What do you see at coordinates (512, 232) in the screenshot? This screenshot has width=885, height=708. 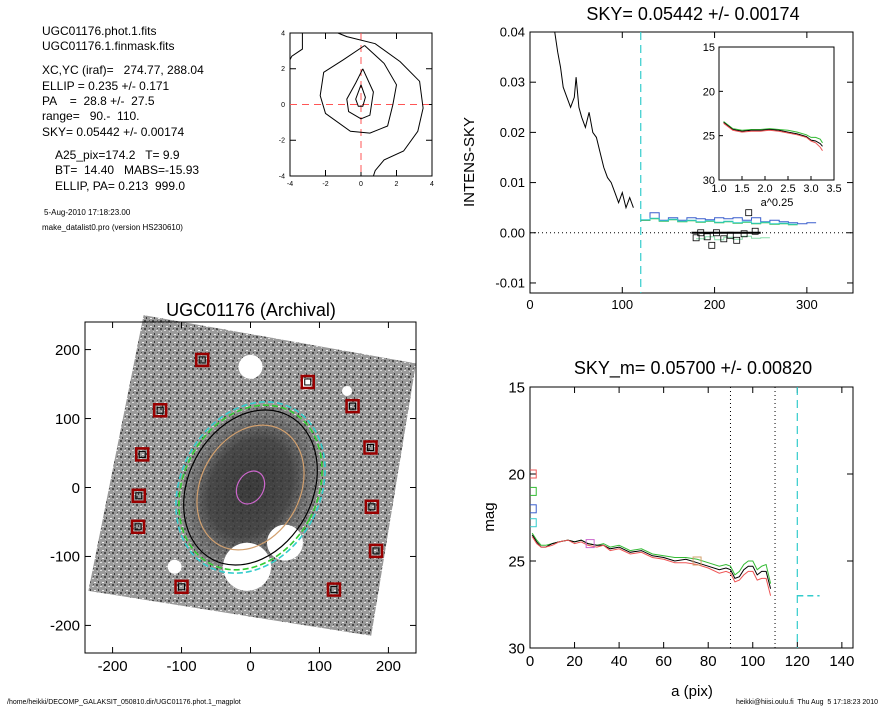 I see `intens-ytick-label: 0.00` at bounding box center [512, 232].